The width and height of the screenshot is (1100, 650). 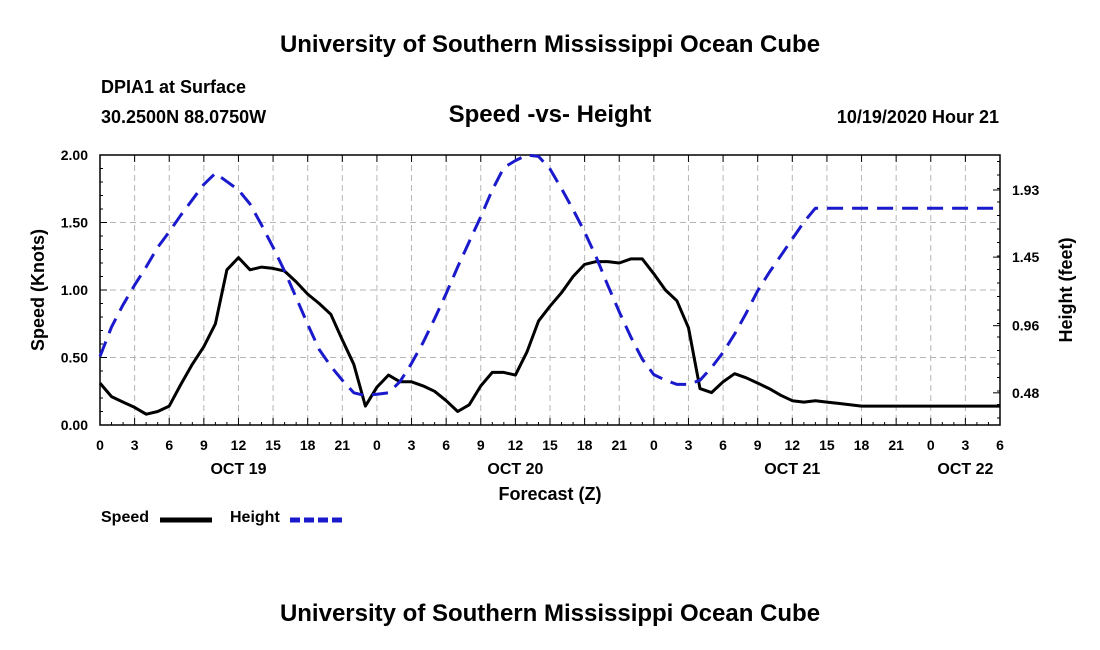 What do you see at coordinates (515, 469) in the screenshot?
I see `date-label: OCT 20` at bounding box center [515, 469].